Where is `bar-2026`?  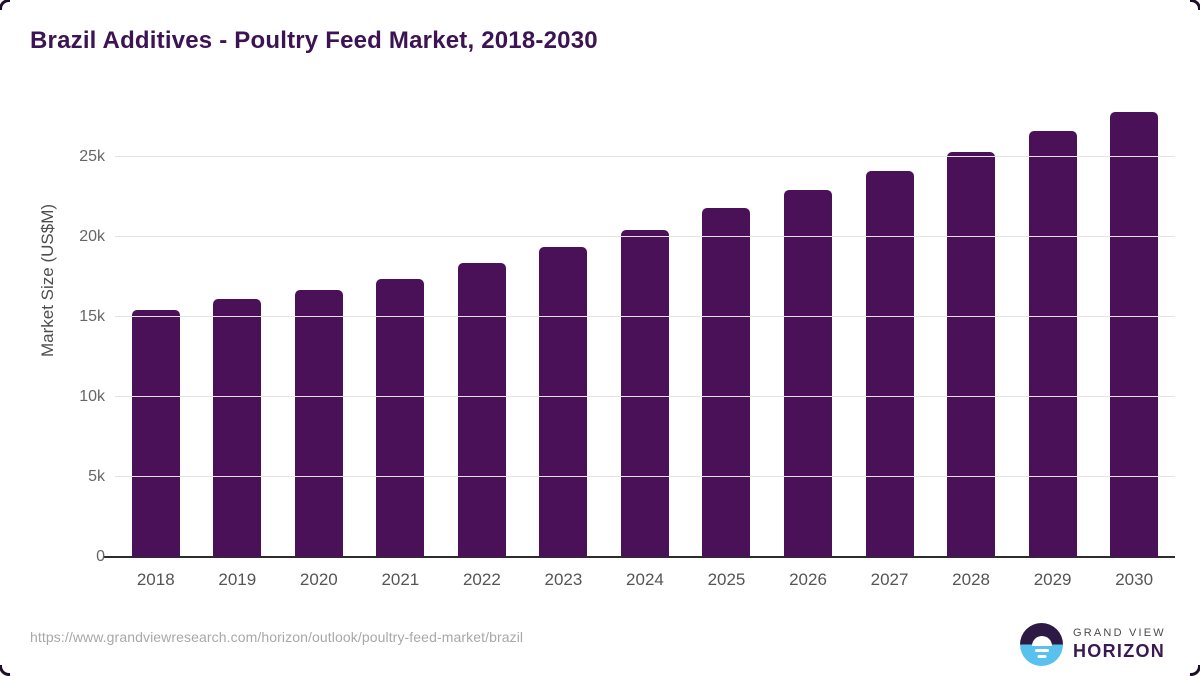
bar-2026 is located at coordinates (808, 373).